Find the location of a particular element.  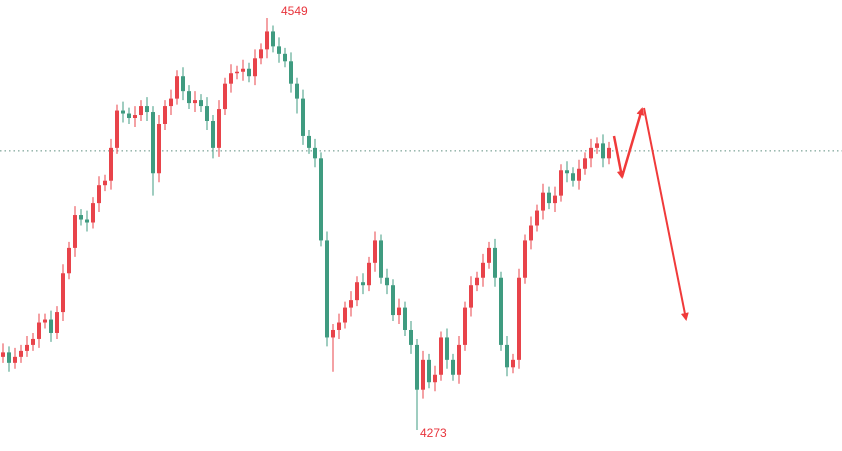

high-price-label: 4549 is located at coordinates (294, 11).